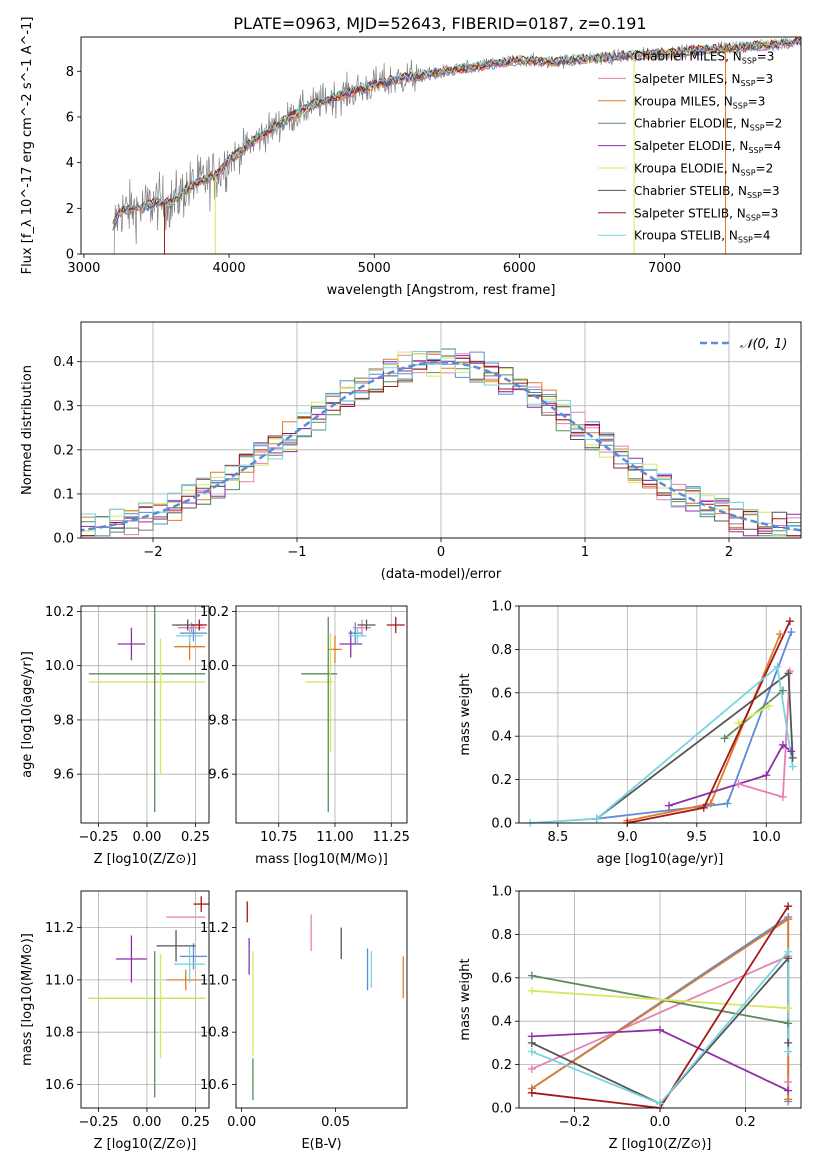  What do you see at coordinates (777, 146) in the screenshot?
I see `legend-nssp: 4` at bounding box center [777, 146].